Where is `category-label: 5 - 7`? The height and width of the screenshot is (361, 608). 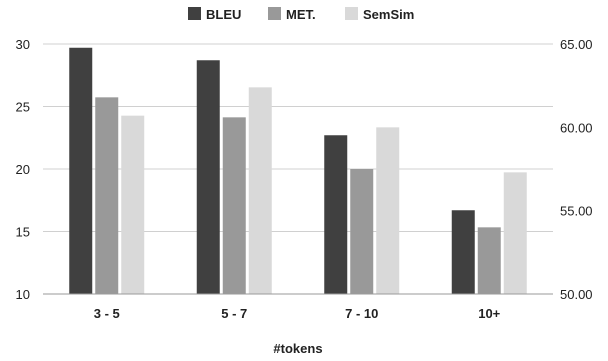
category-label: 5 - 7 is located at coordinates (234, 313).